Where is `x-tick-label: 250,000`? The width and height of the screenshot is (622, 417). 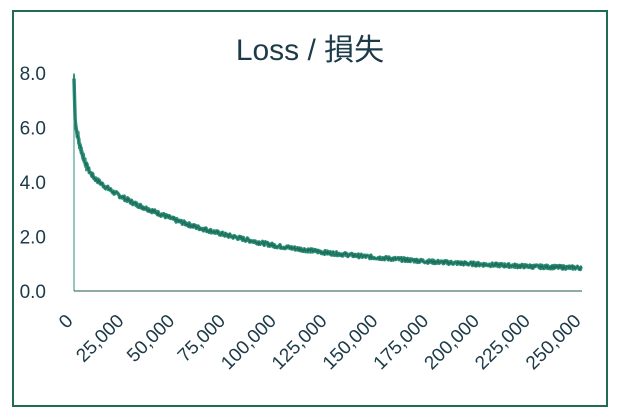 x-tick-label: 250,000 is located at coordinates (553, 342).